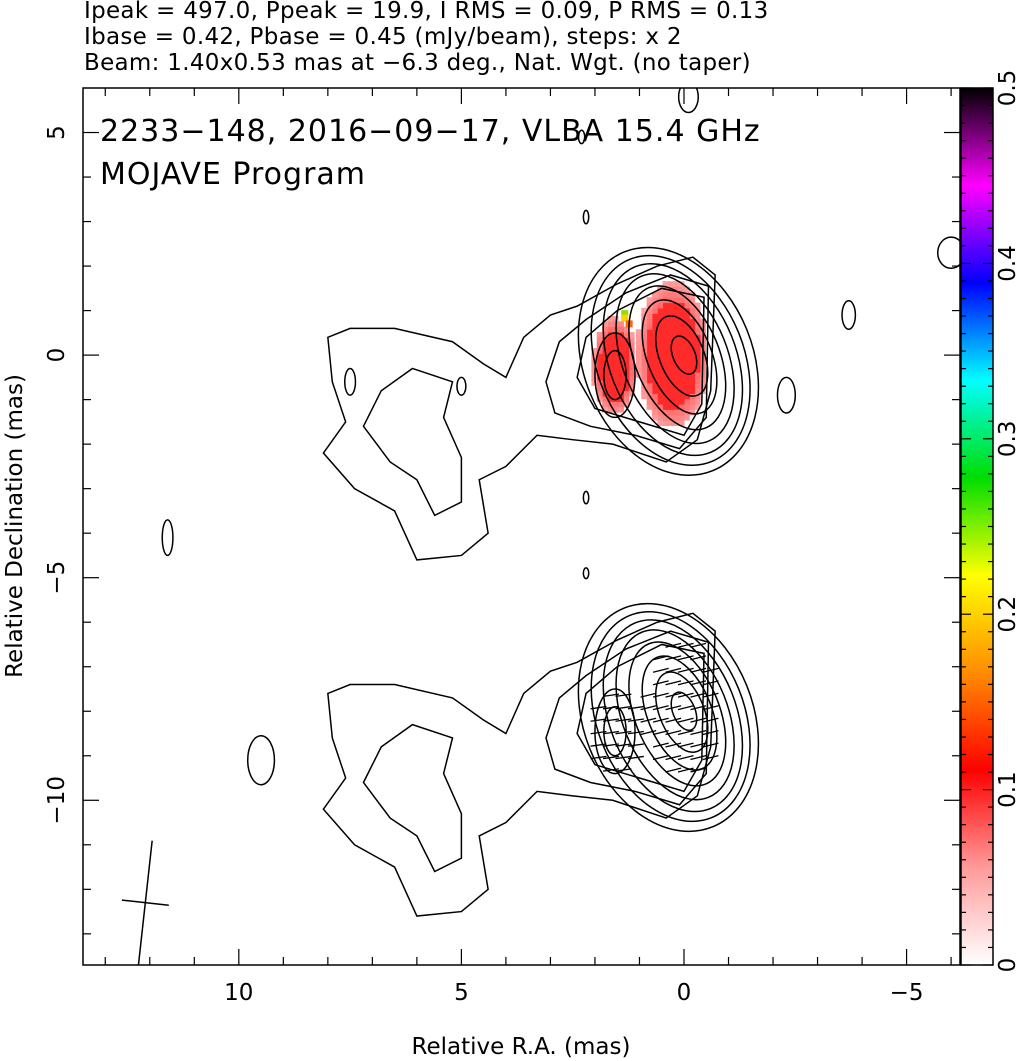 The width and height of the screenshot is (1022, 1061). I want to click on colorbar-tick-label: 0.2, so click(1008, 614).